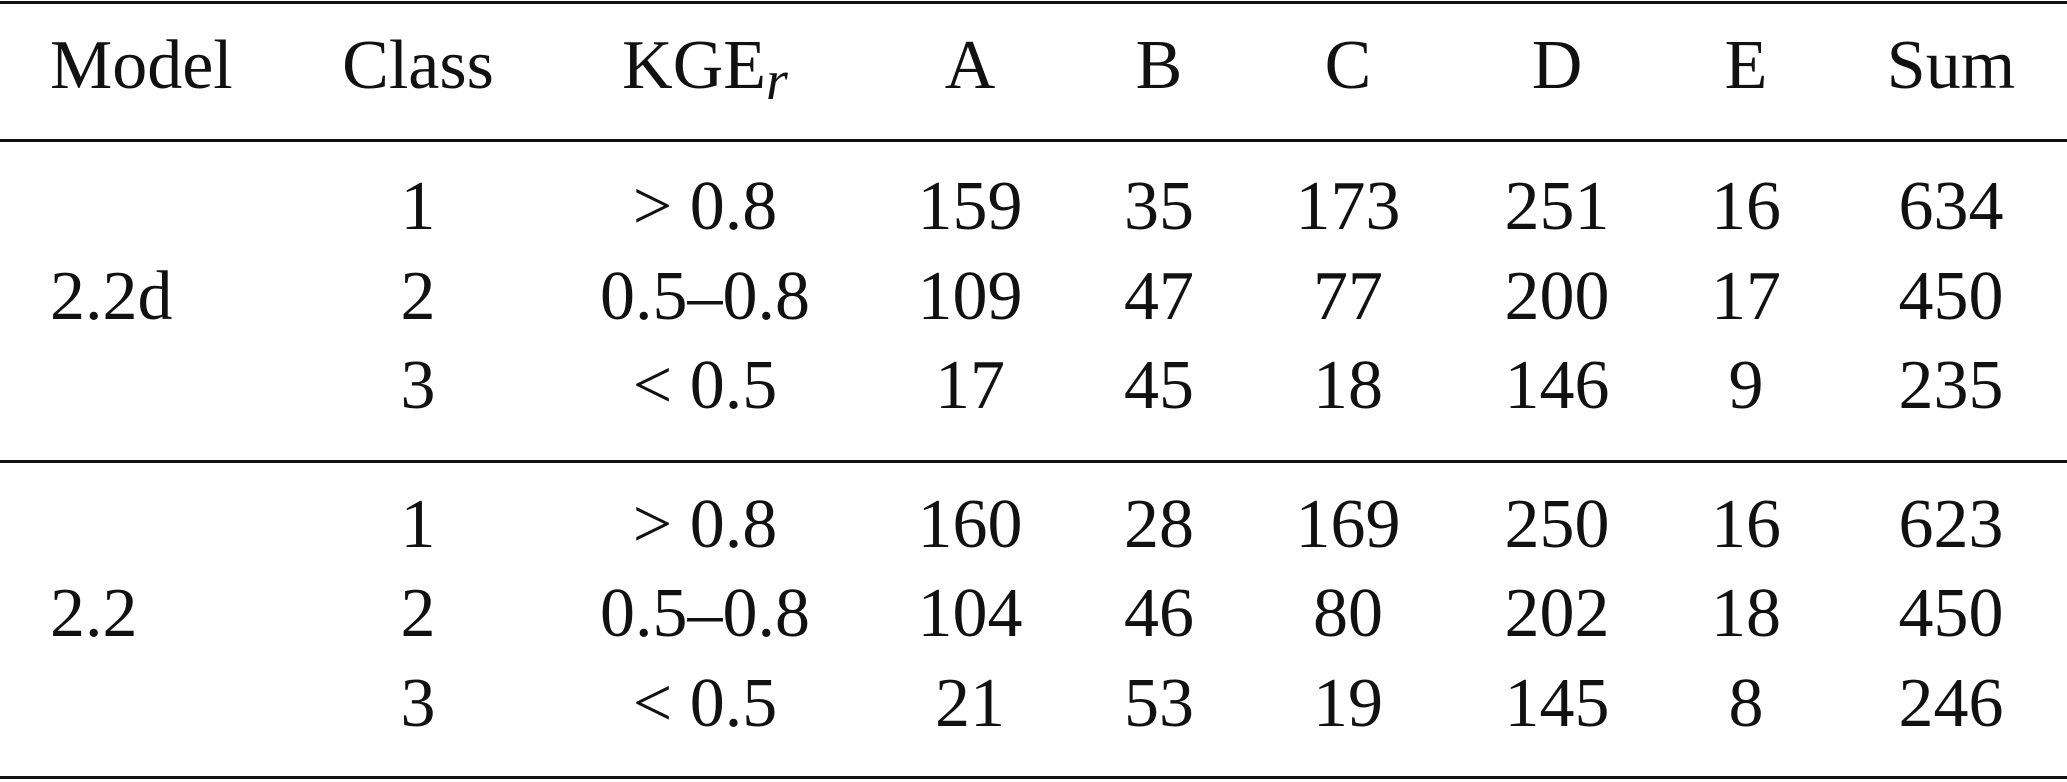  Describe the element at coordinates (705, 70) in the screenshot. I see `column-header: KGEr` at that location.